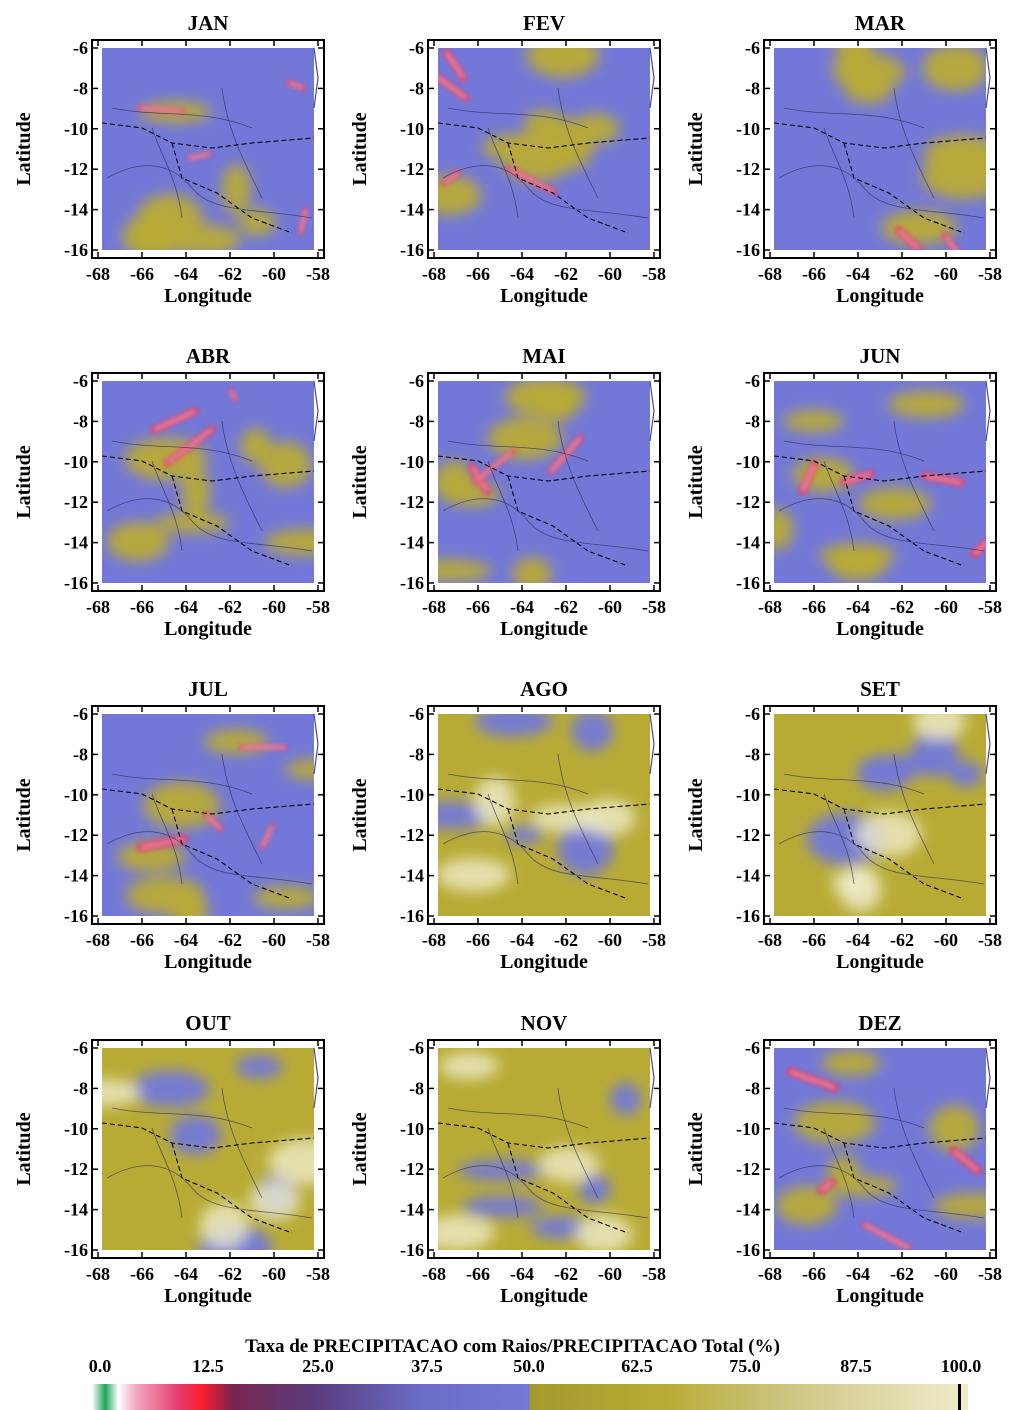 This screenshot has height=1410, width=1025. Describe the element at coordinates (530, 1397) in the screenshot. I see `colorbar-fill` at that location.